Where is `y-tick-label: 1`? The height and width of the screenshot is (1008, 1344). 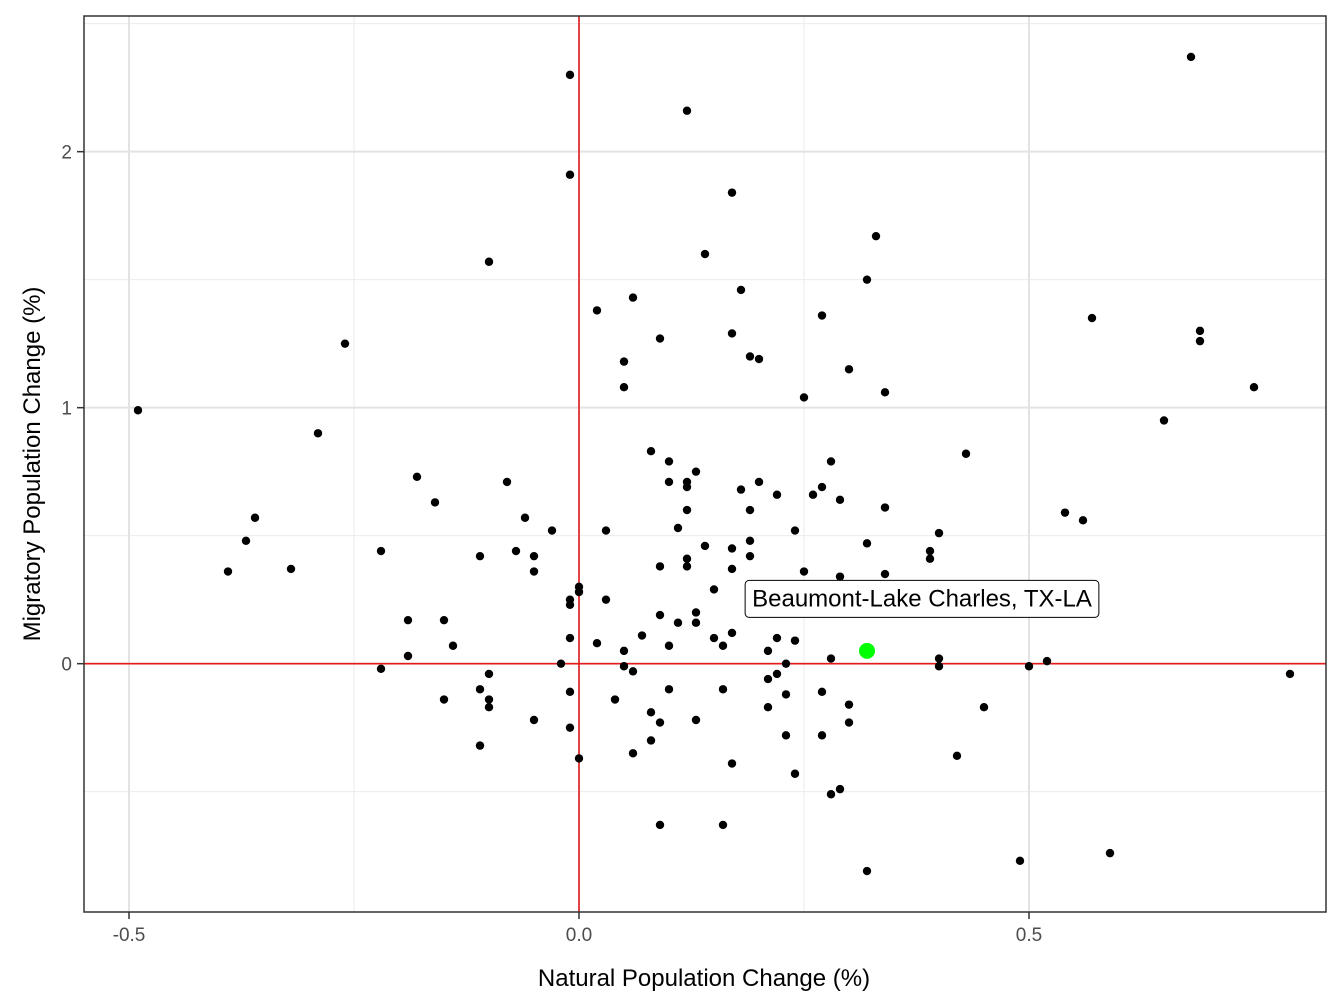 y-tick-label: 1 is located at coordinates (66, 409).